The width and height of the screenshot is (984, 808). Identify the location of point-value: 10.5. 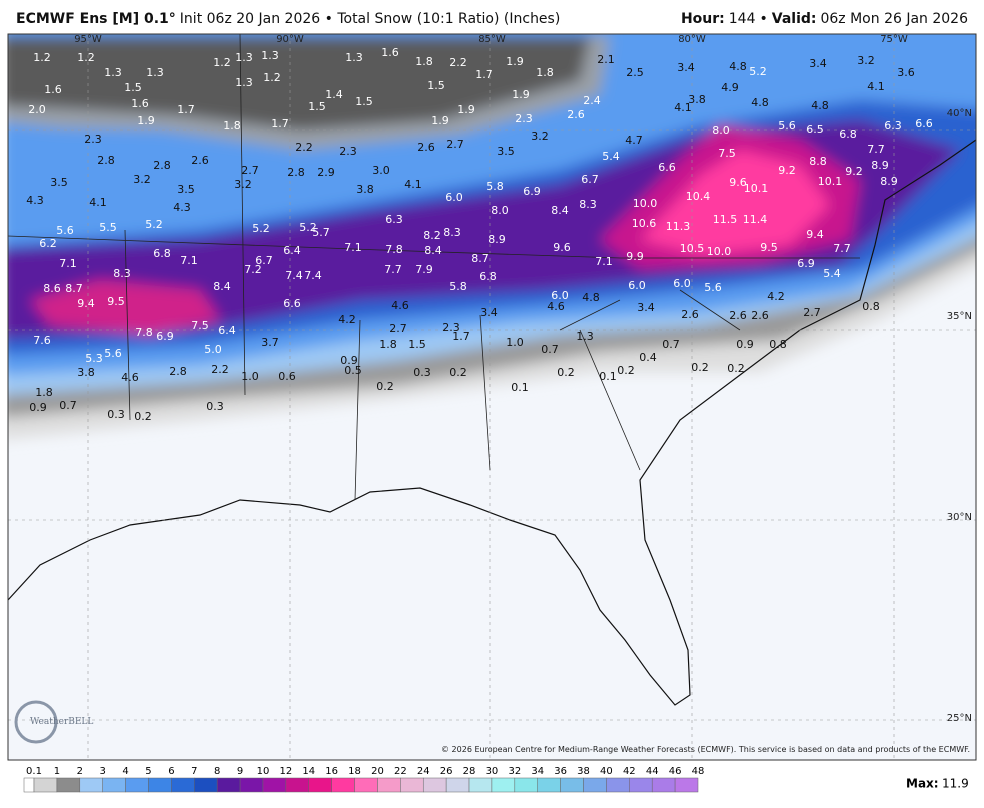
(692, 248).